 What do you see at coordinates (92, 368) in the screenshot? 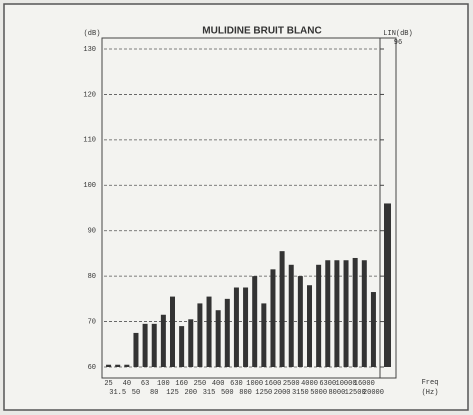
I see `y-tick-label: 60` at bounding box center [92, 368].